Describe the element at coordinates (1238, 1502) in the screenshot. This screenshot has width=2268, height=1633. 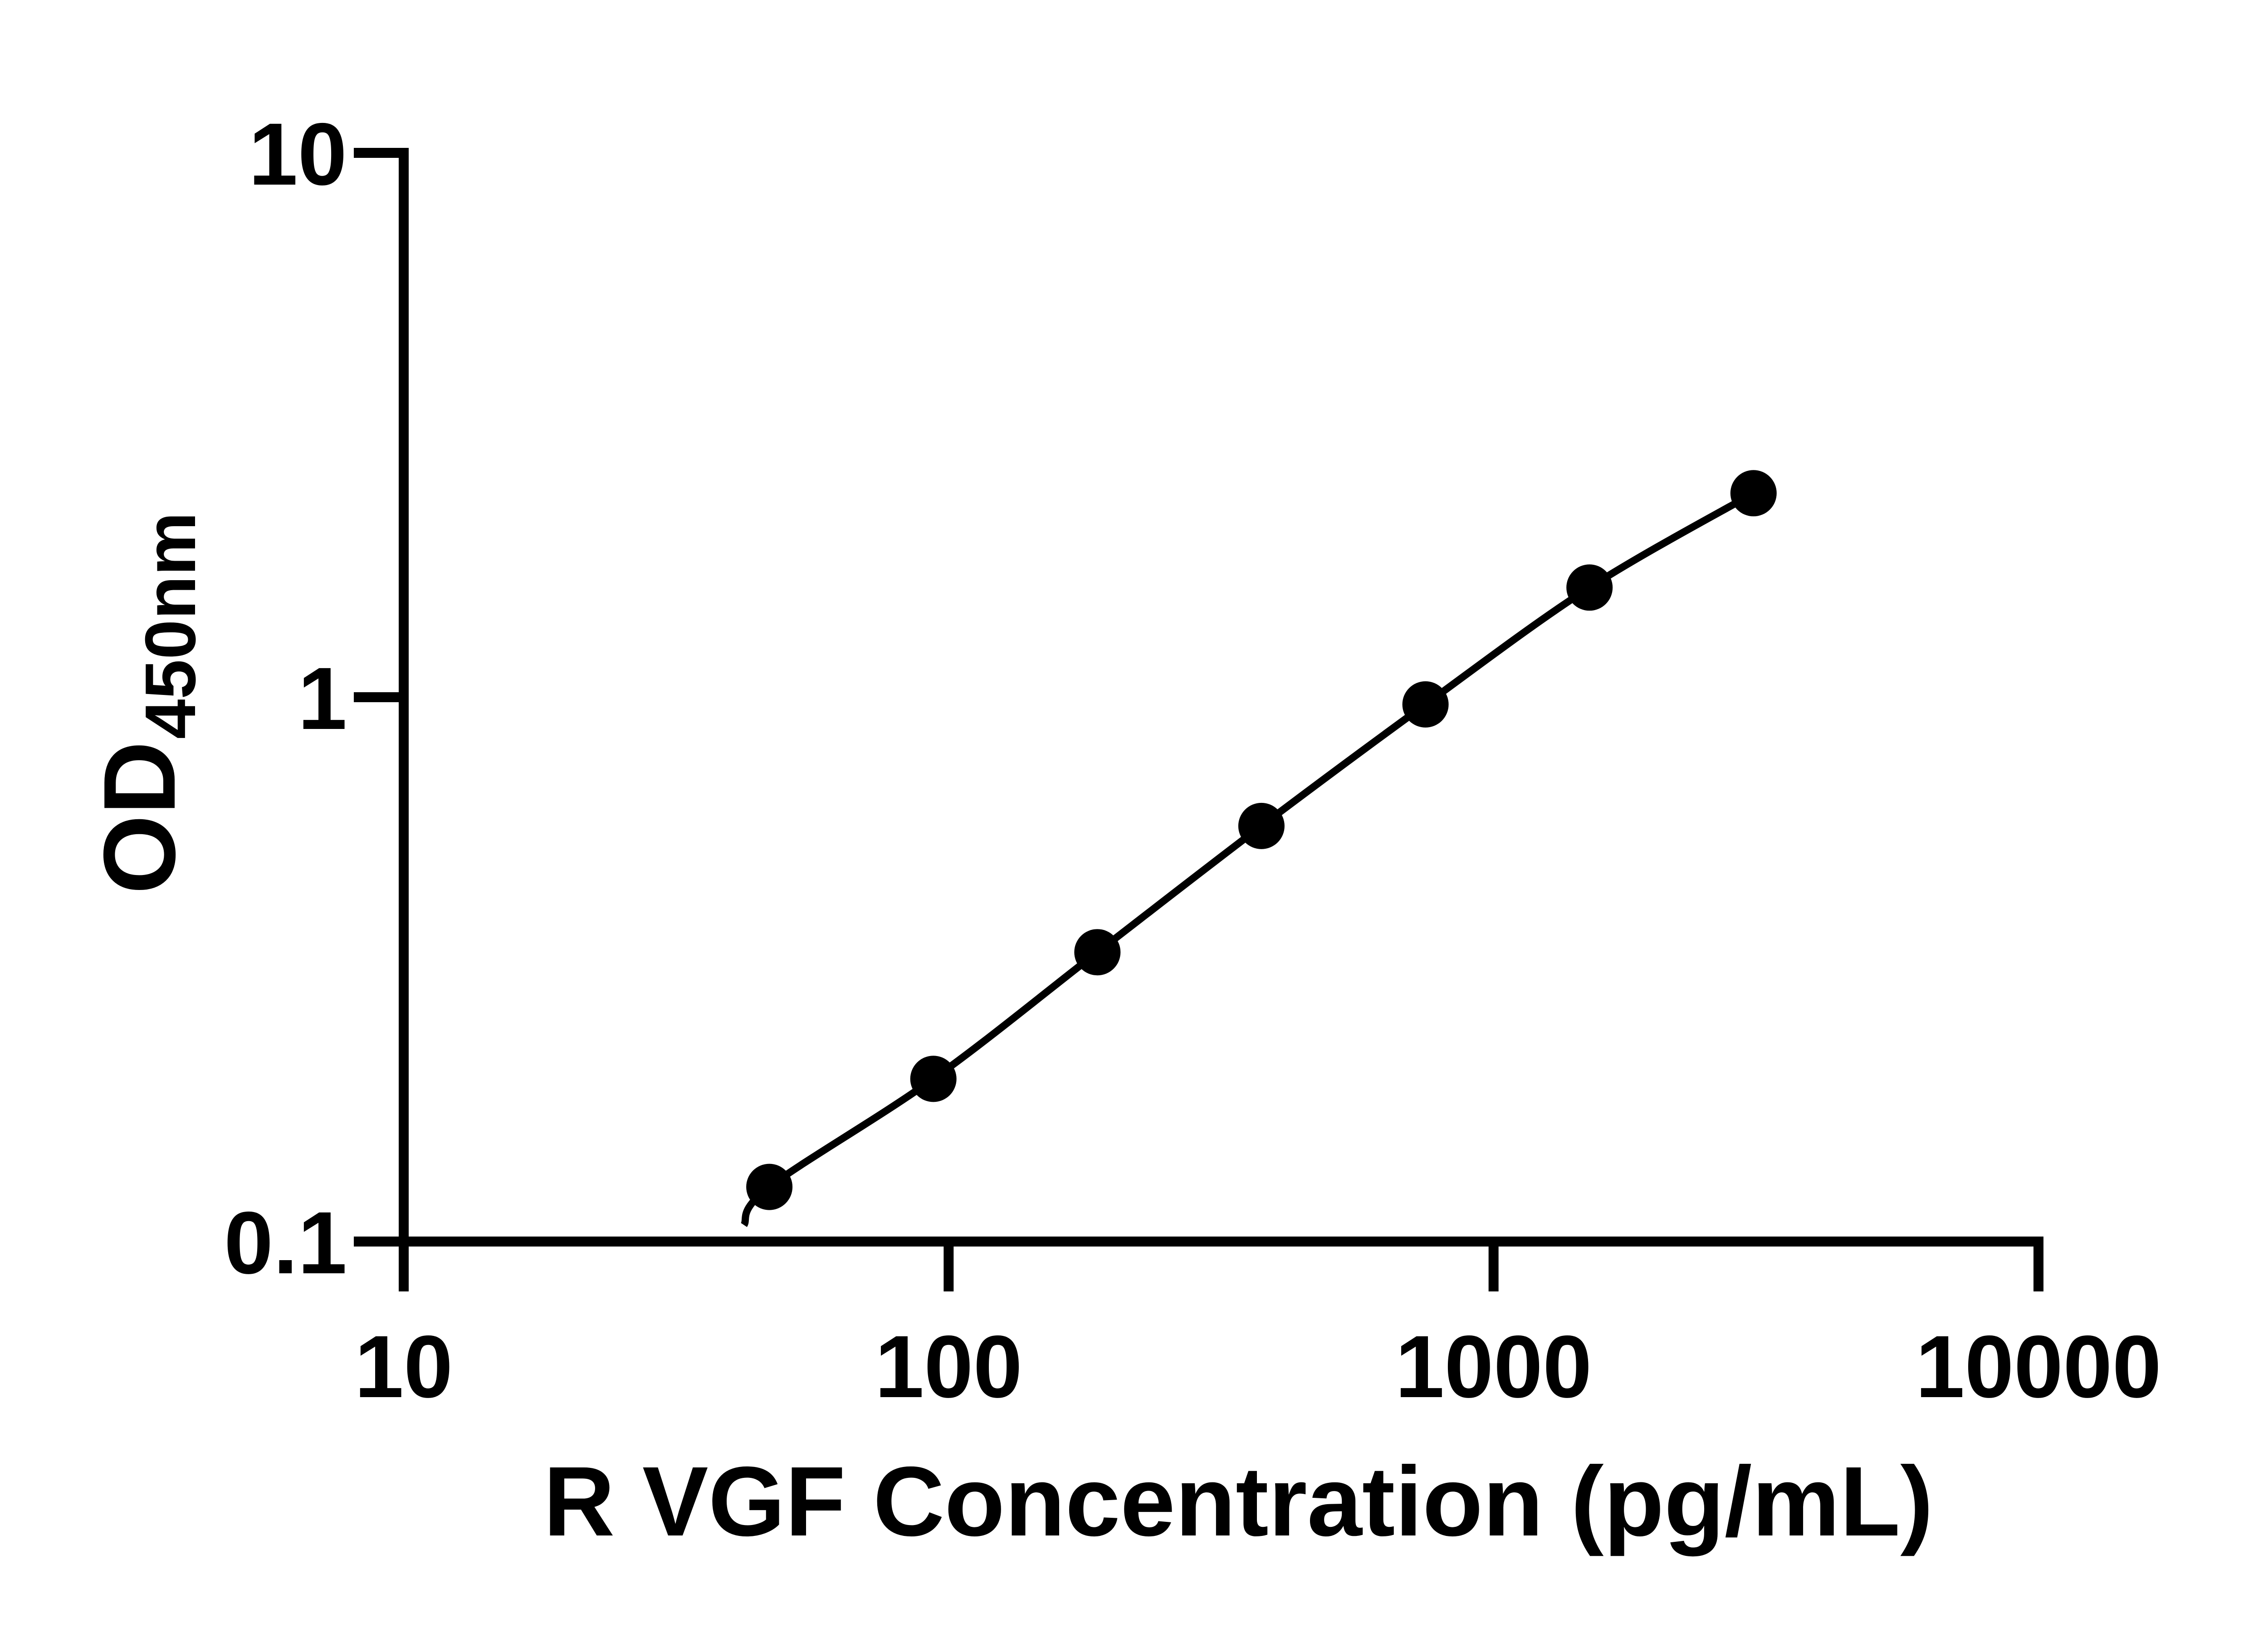
I see `x-axis-title: R VGF Concentration (pg/mL)` at that location.